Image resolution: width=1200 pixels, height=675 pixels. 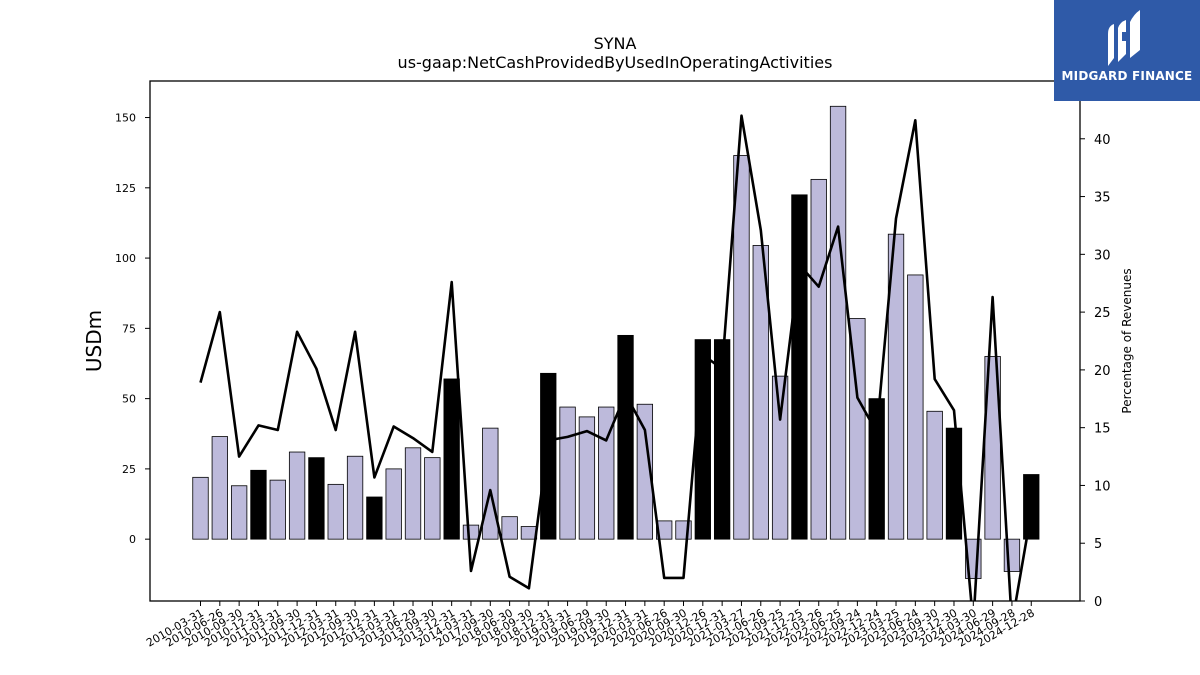 What do you see at coordinates (1127, 340) in the screenshot?
I see `y2-axis-label: Percentage of Revenues` at bounding box center [1127, 340].